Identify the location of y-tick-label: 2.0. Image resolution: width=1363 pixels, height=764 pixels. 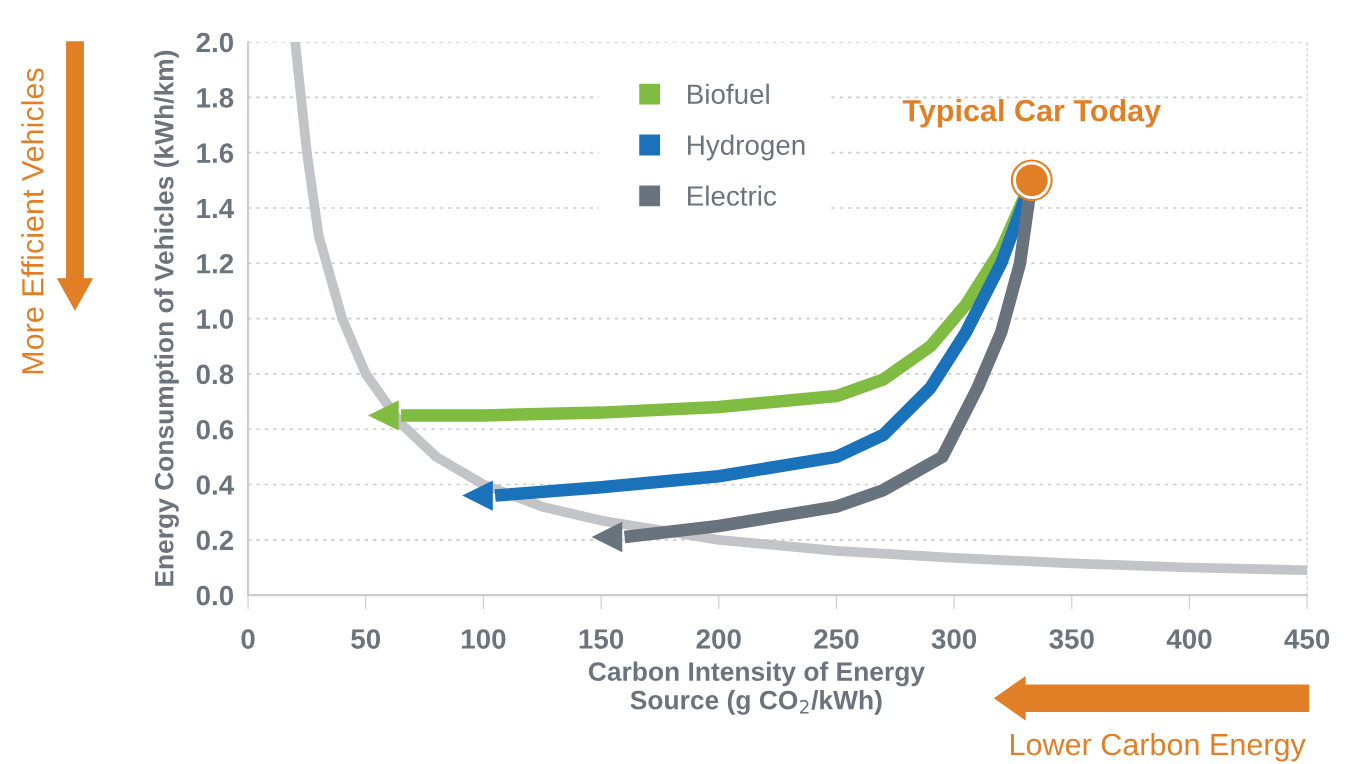
(215, 42).